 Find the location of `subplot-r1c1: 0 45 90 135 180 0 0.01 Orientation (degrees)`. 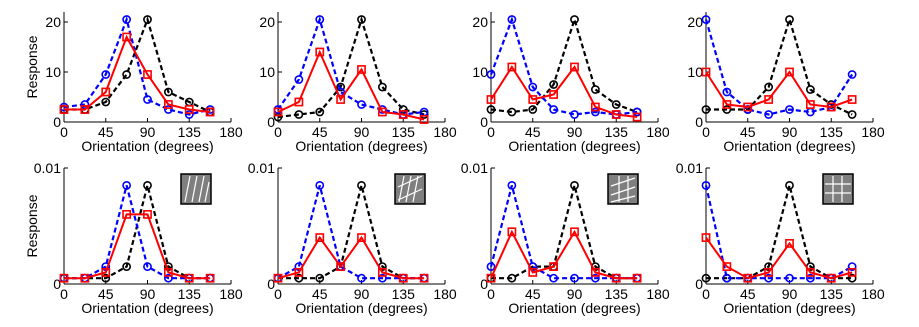

subplot-r1c1: 0 45 90 135 180 0 0.01 Orientation (degrees) is located at coordinates (352, 238).